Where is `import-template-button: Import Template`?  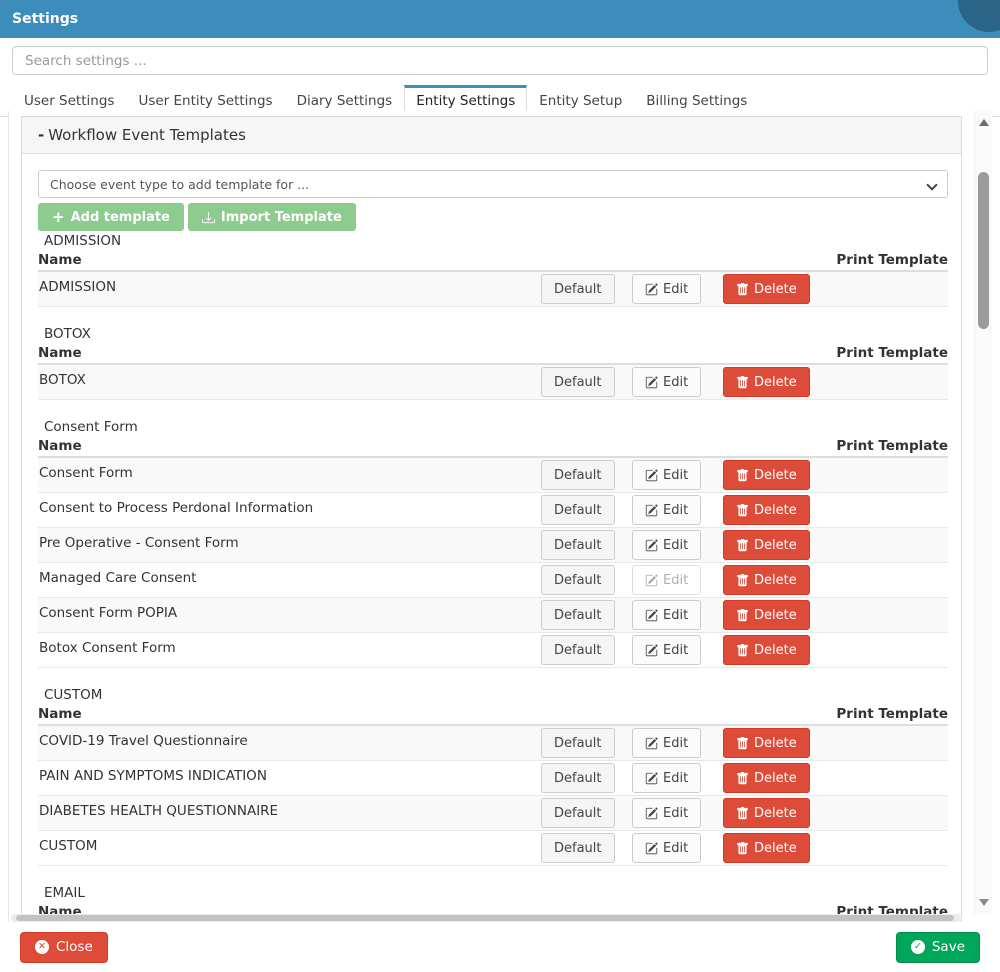 import-template-button: Import Template is located at coordinates (271, 217).